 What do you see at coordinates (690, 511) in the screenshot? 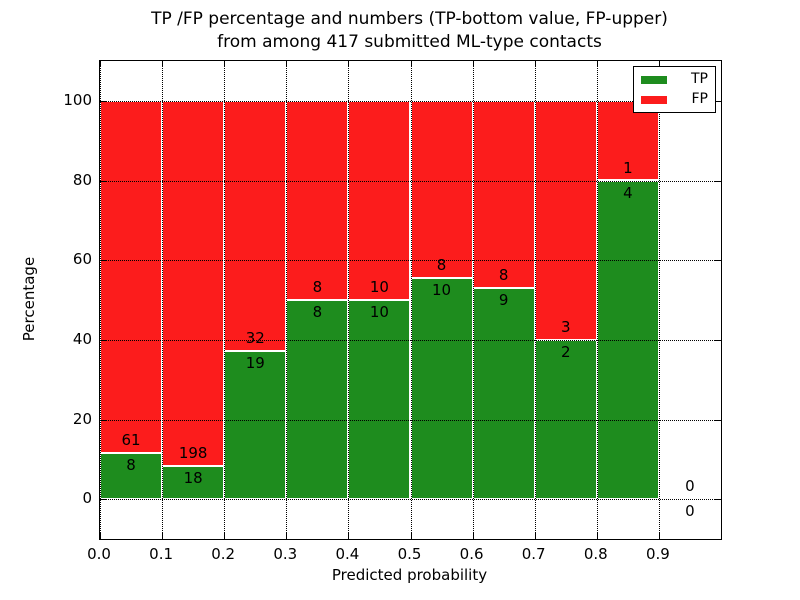
I see `bar-count-label-tp: 0` at bounding box center [690, 511].